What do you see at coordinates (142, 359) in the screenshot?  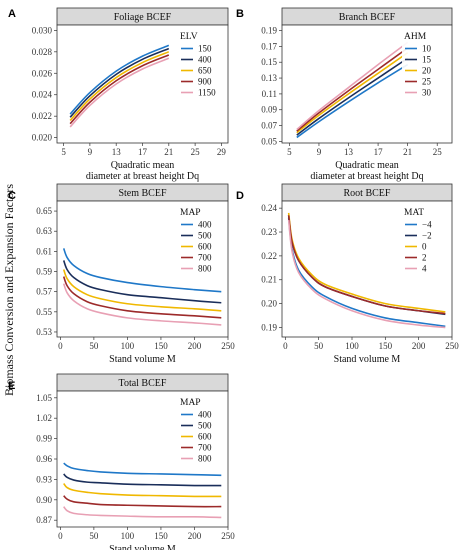 I see `panel-c-x-axis-label: Stand volume M` at bounding box center [142, 359].